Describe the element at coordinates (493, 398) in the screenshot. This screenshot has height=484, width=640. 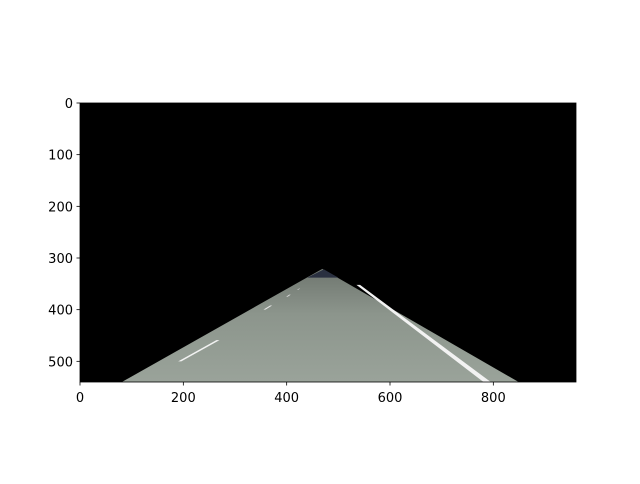
I see `x-tick-label: 800` at that location.